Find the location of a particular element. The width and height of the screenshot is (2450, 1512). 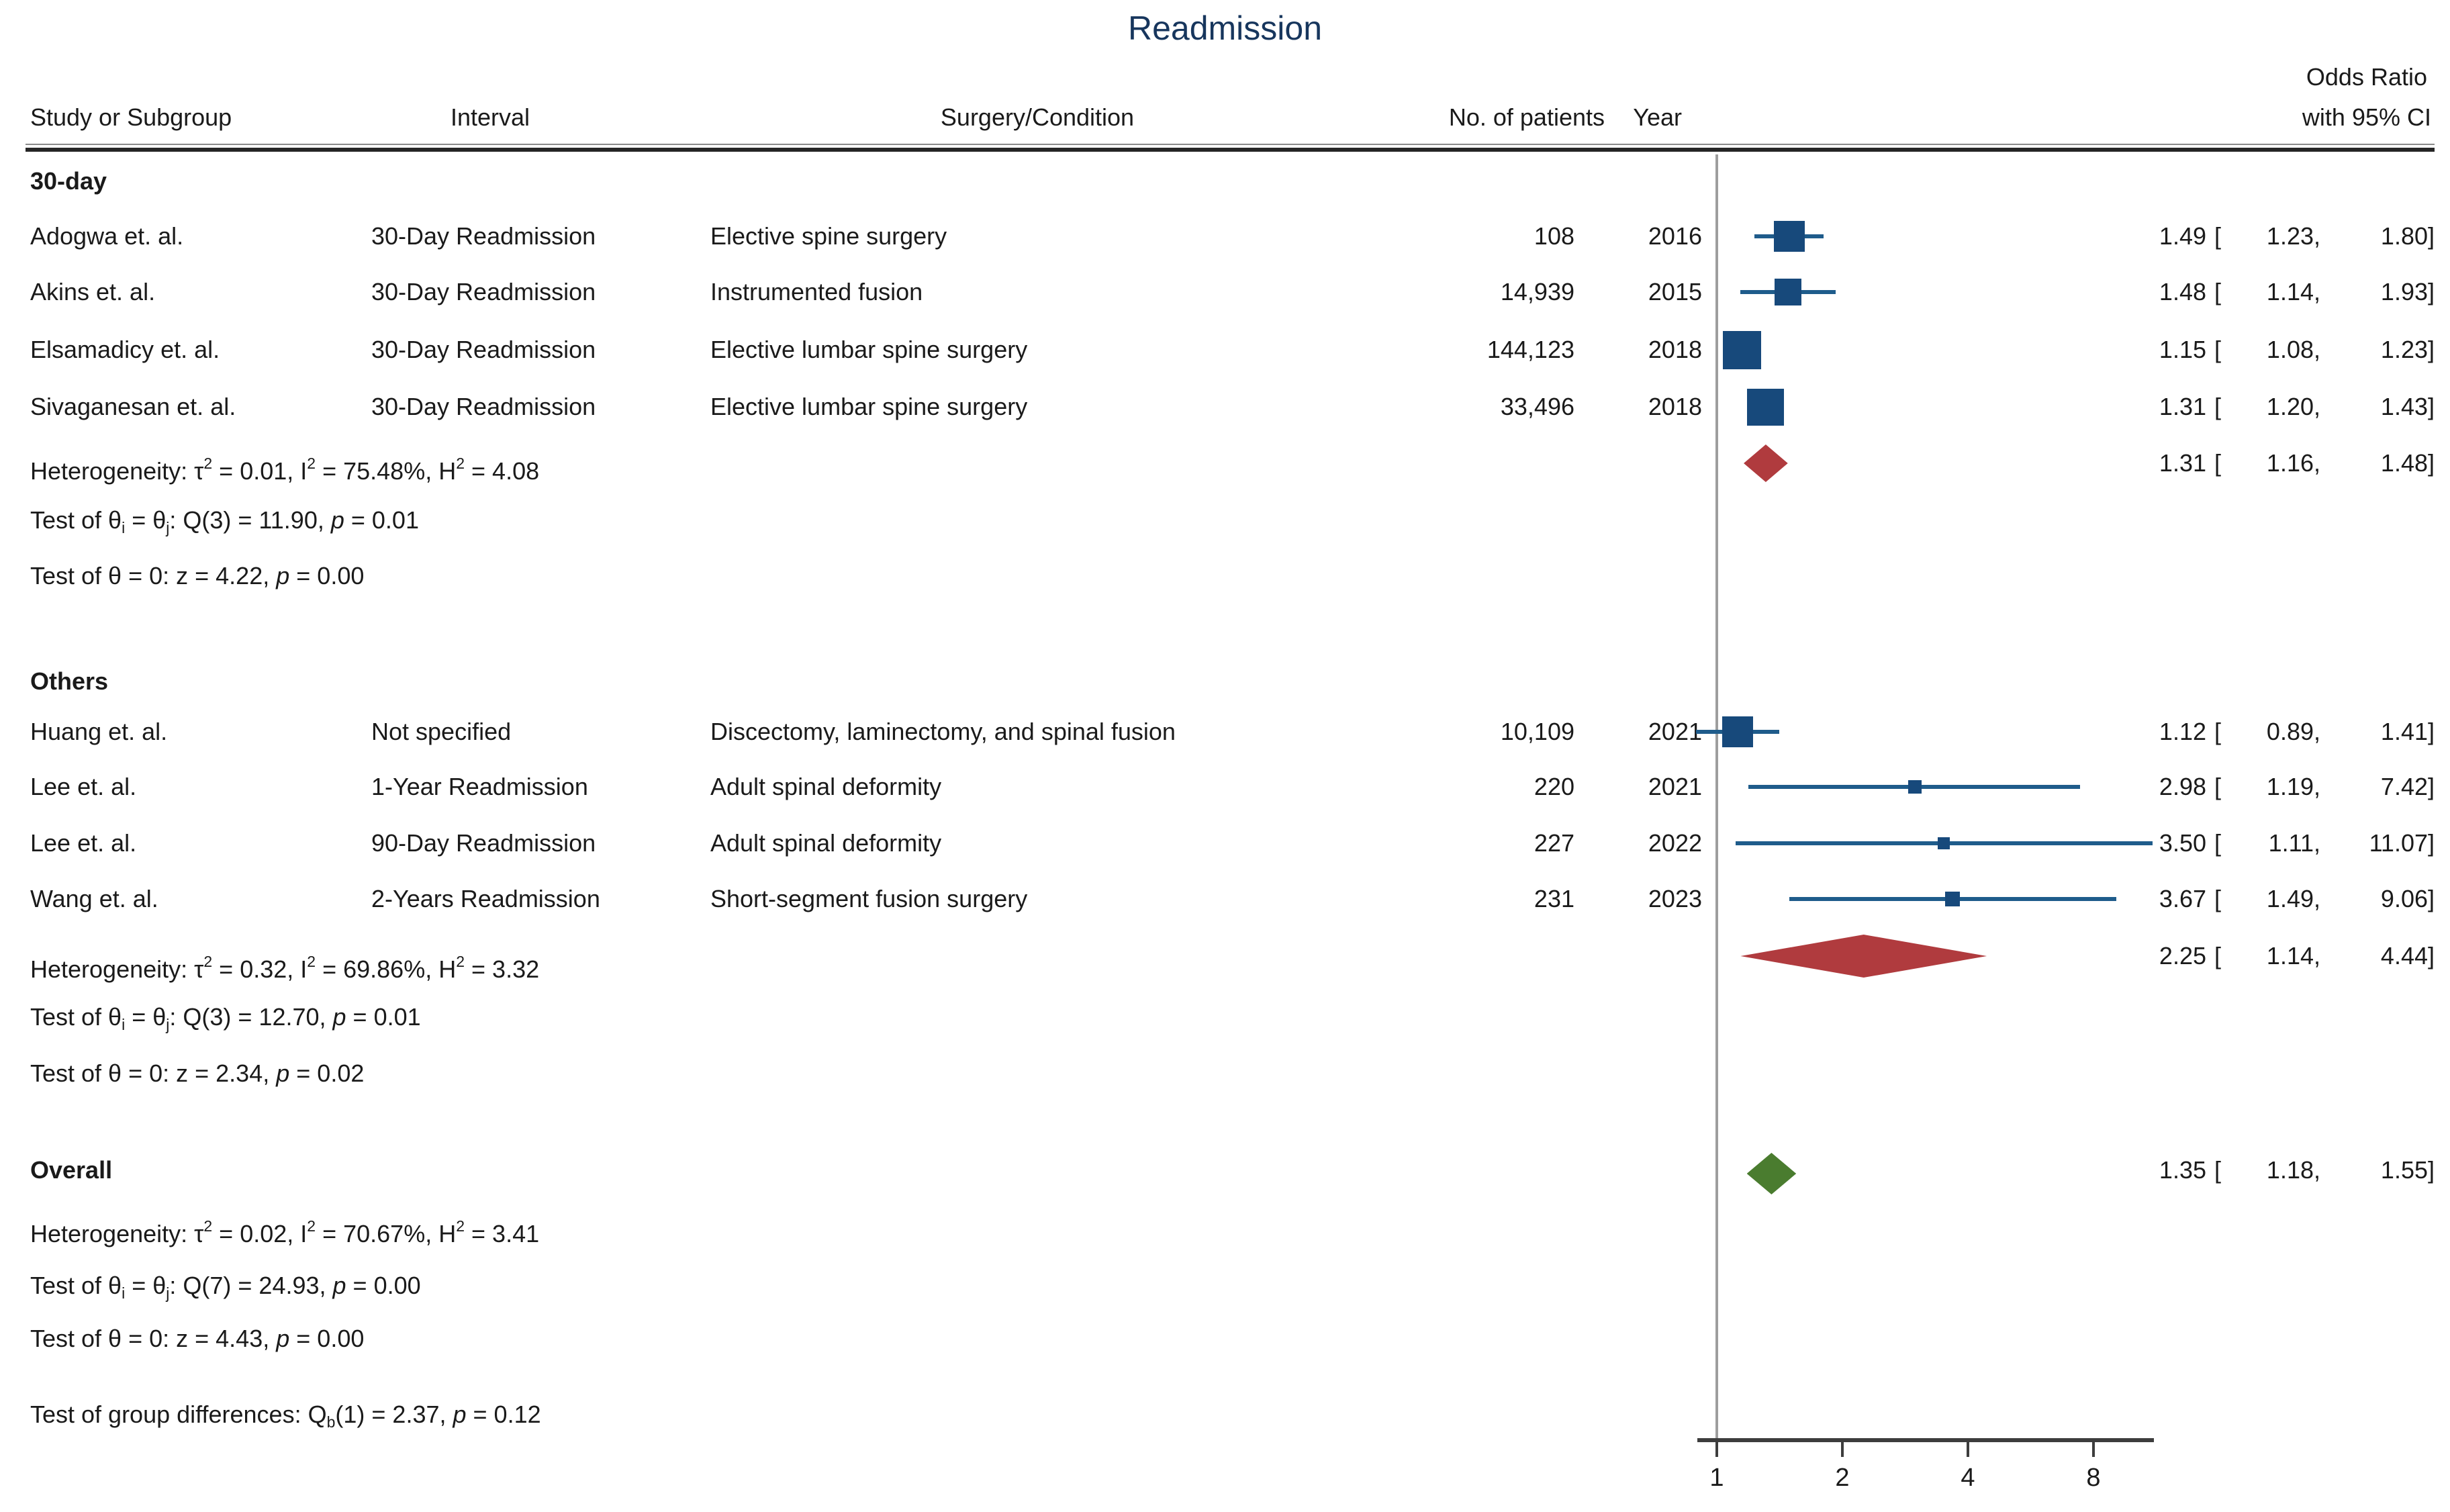

stats-segment: Test of θ is located at coordinates (76, 520).